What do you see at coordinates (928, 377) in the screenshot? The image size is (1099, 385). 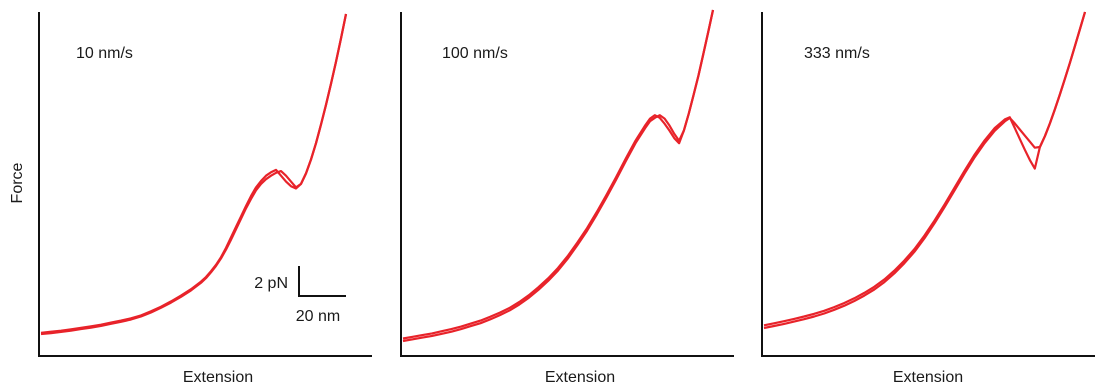 I see `panel-3-x-label: Extension` at bounding box center [928, 377].